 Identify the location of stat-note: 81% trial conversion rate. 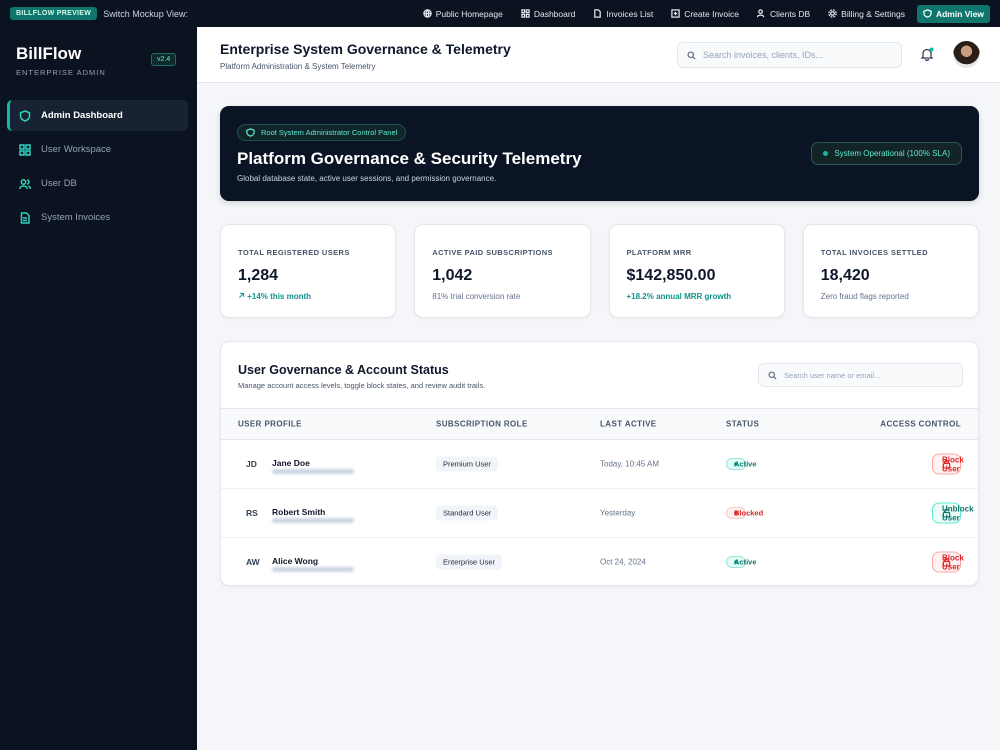
(476, 296).